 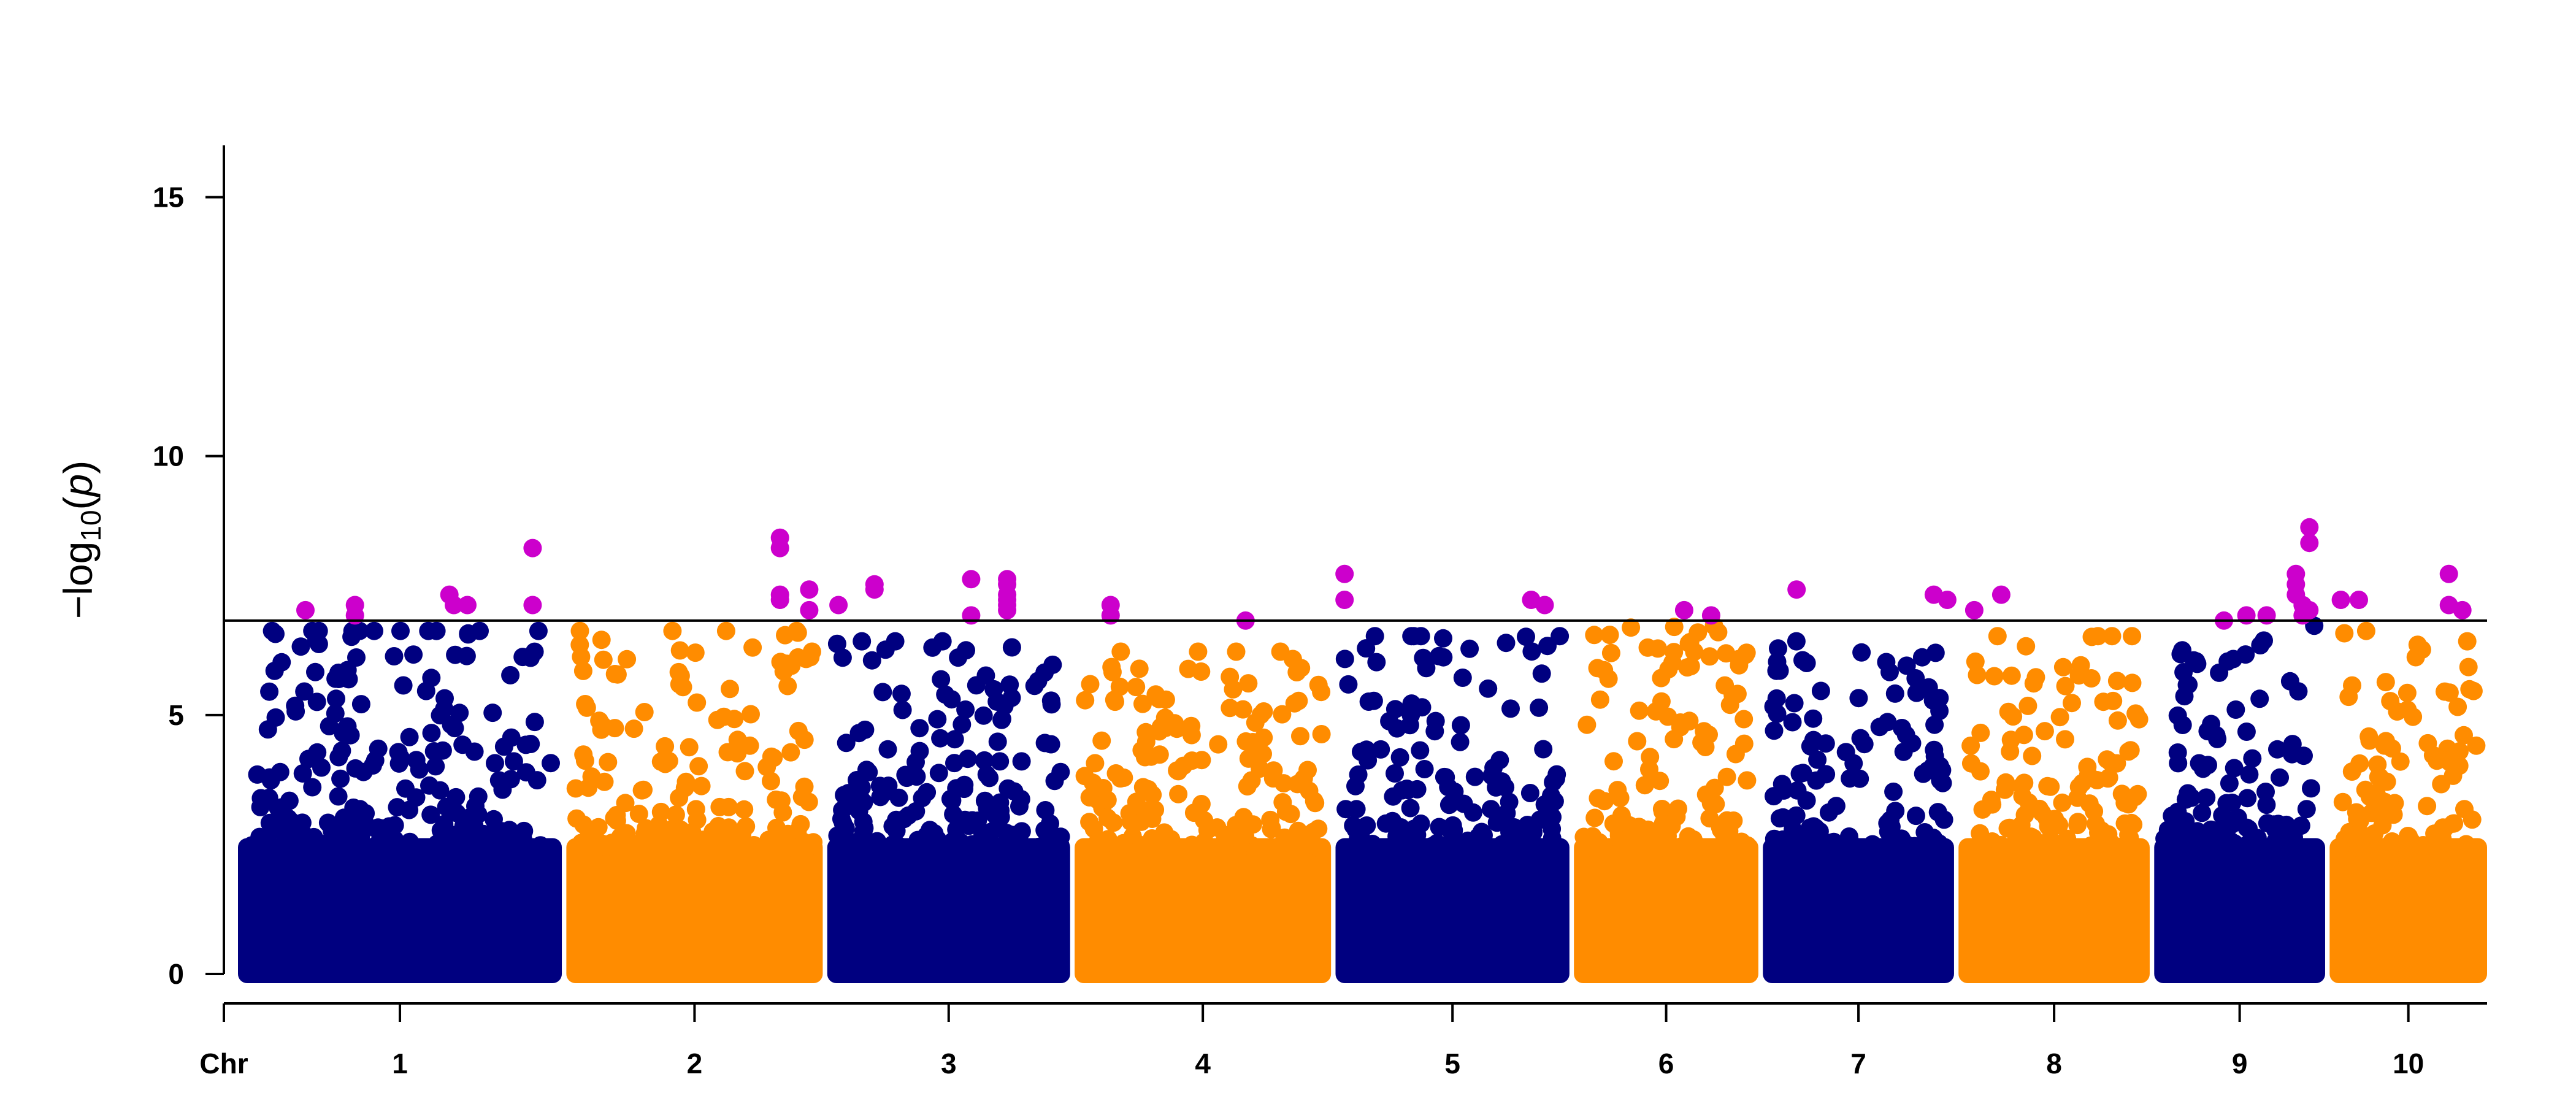 What do you see at coordinates (2408, 1063) in the screenshot?
I see `x-tick-label: 10` at bounding box center [2408, 1063].